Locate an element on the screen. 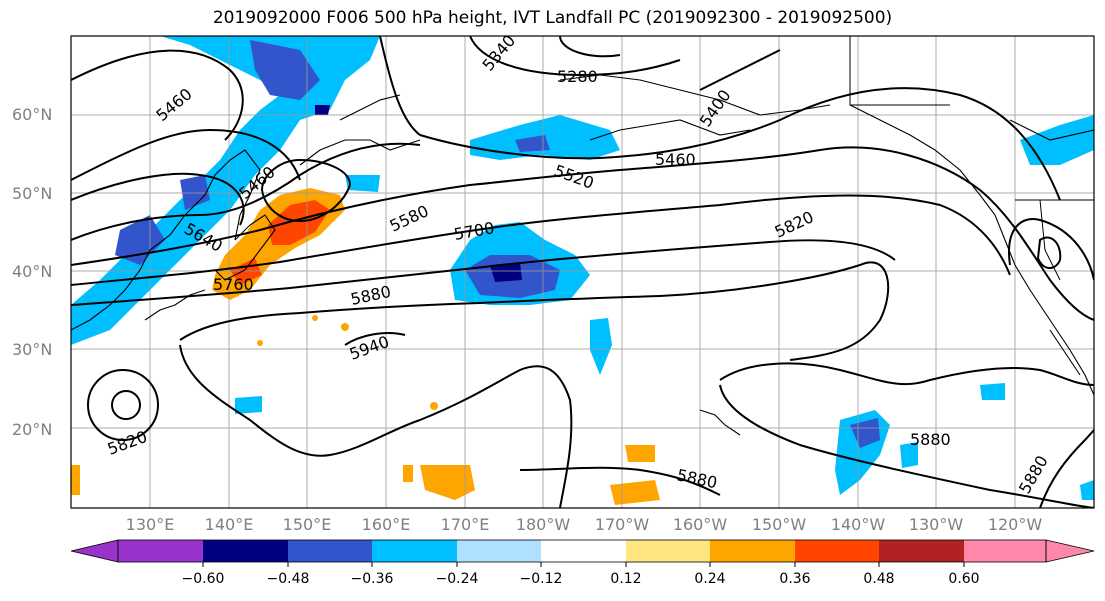  colorbar-tick-label: −0.12 is located at coordinates (541, 579).